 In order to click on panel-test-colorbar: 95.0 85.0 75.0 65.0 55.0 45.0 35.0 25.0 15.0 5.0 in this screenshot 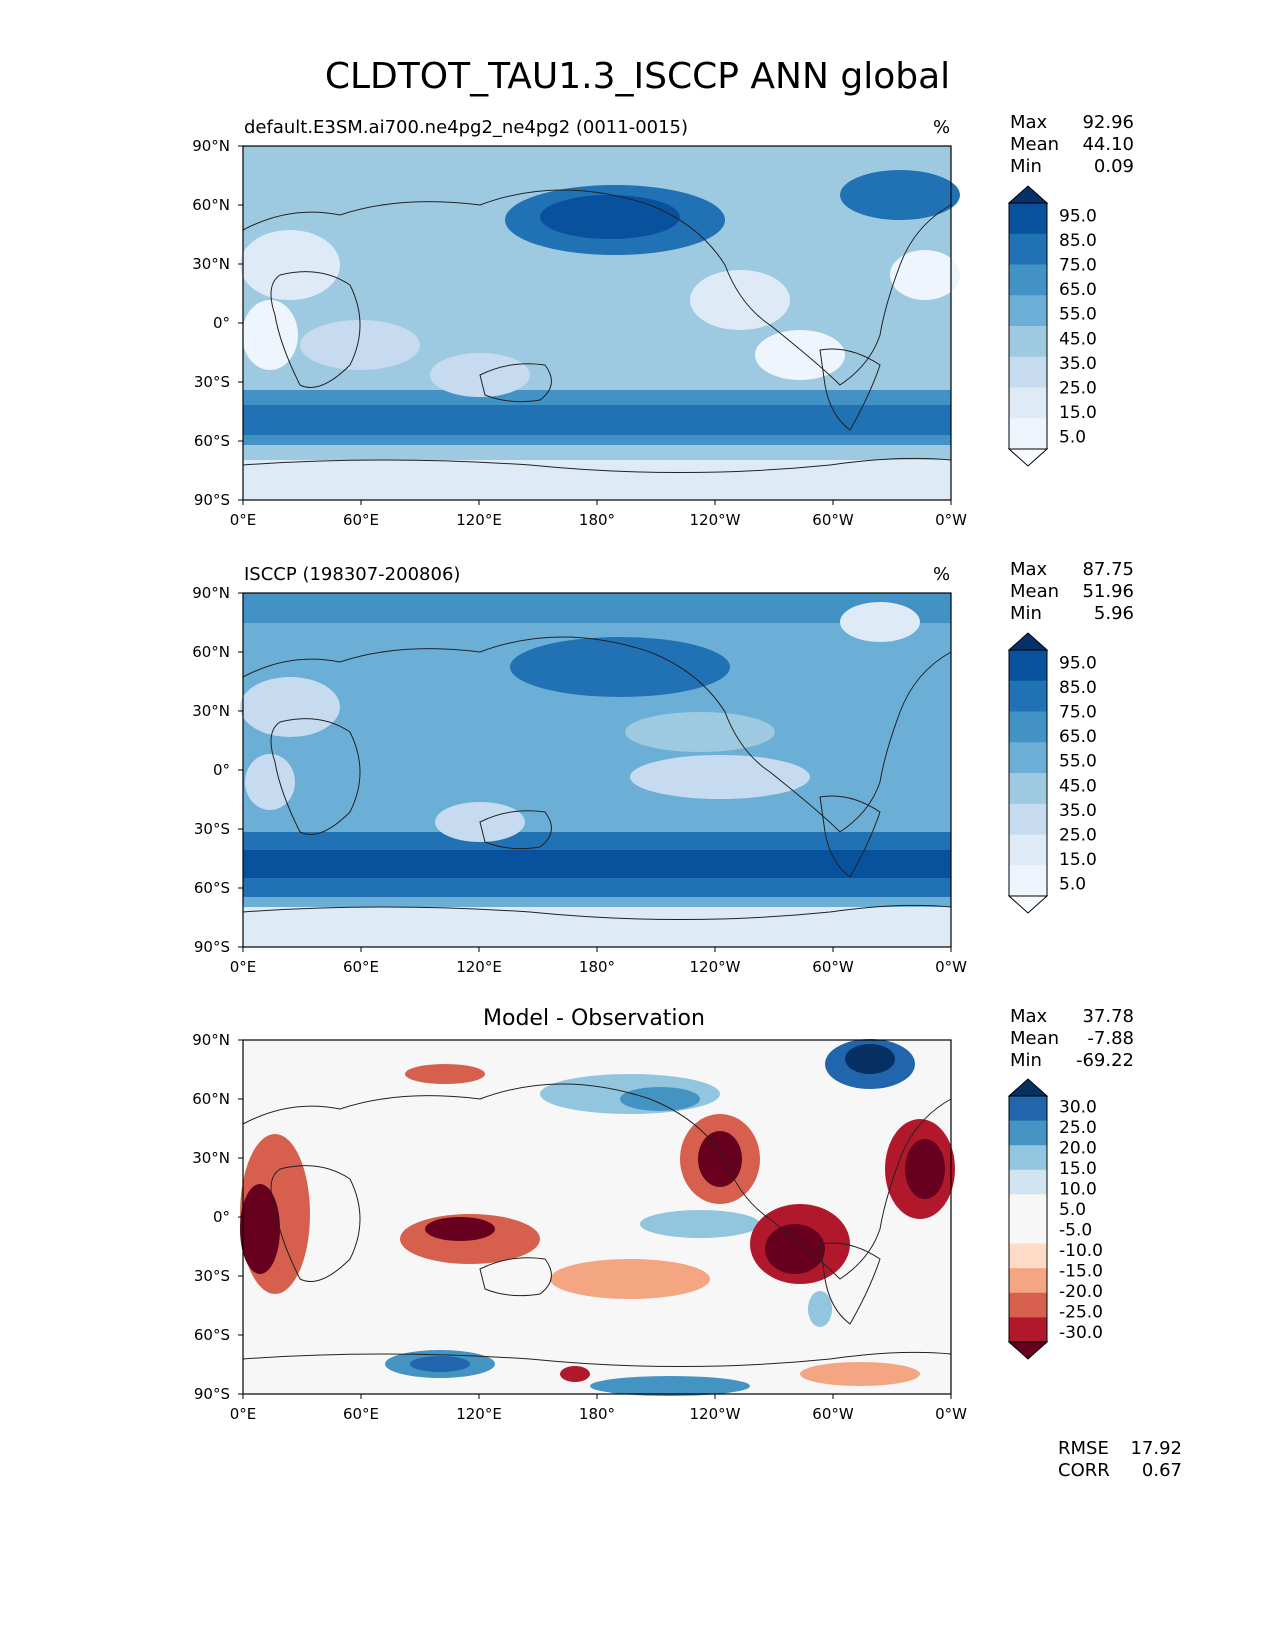, I will do `click(1052, 326)`.